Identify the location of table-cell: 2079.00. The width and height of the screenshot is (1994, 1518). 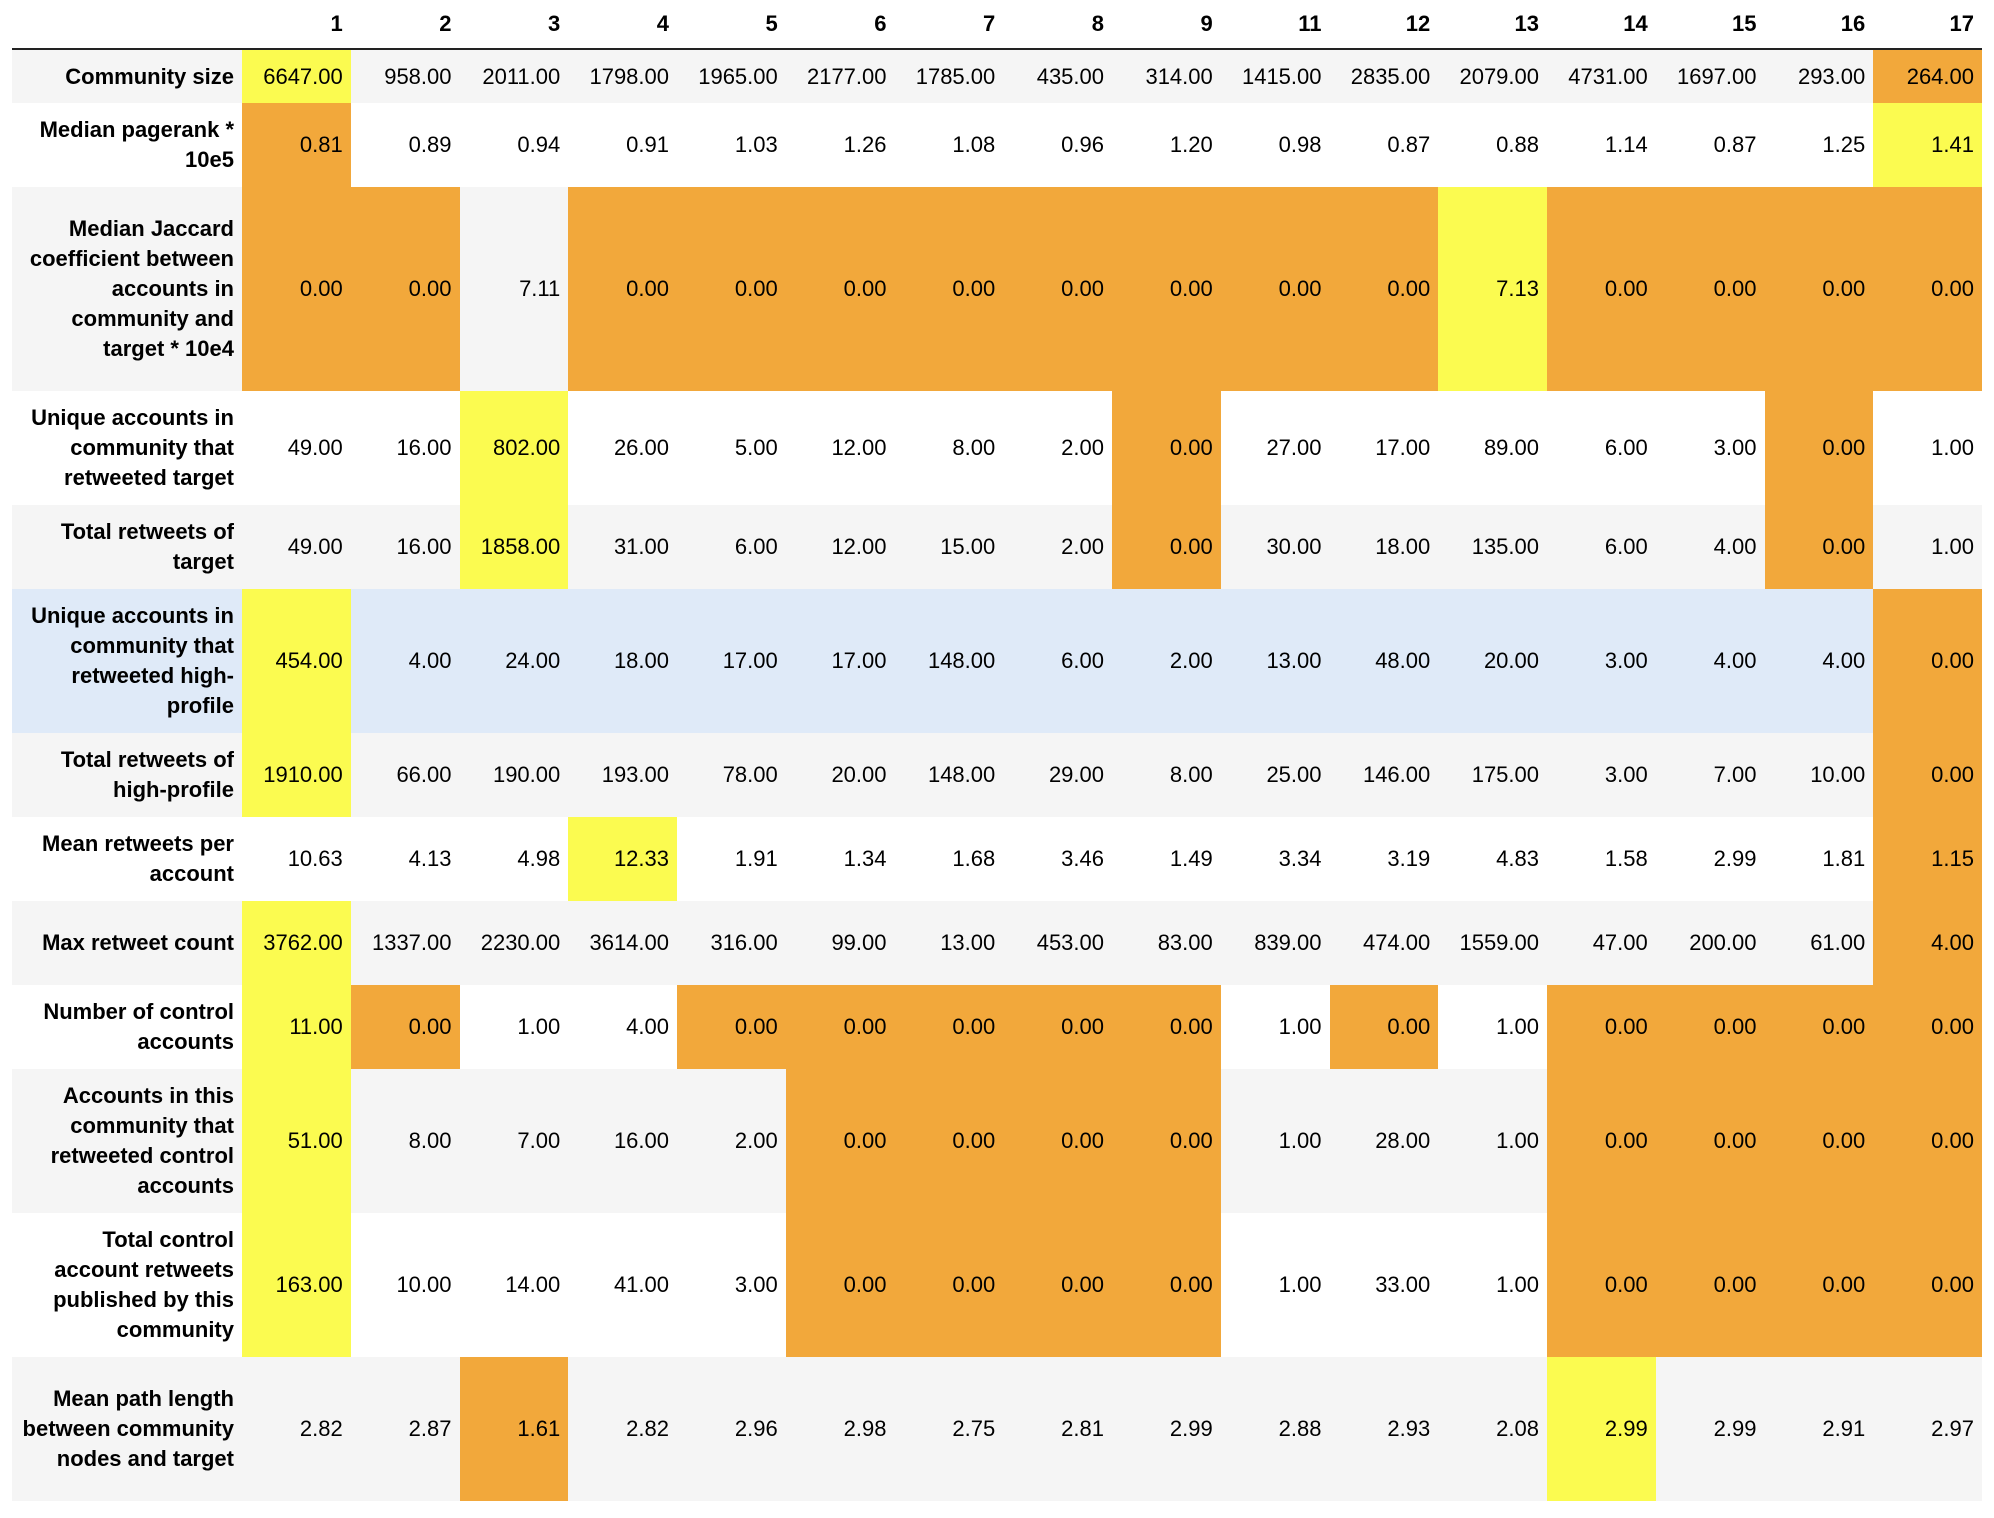
(1499, 76).